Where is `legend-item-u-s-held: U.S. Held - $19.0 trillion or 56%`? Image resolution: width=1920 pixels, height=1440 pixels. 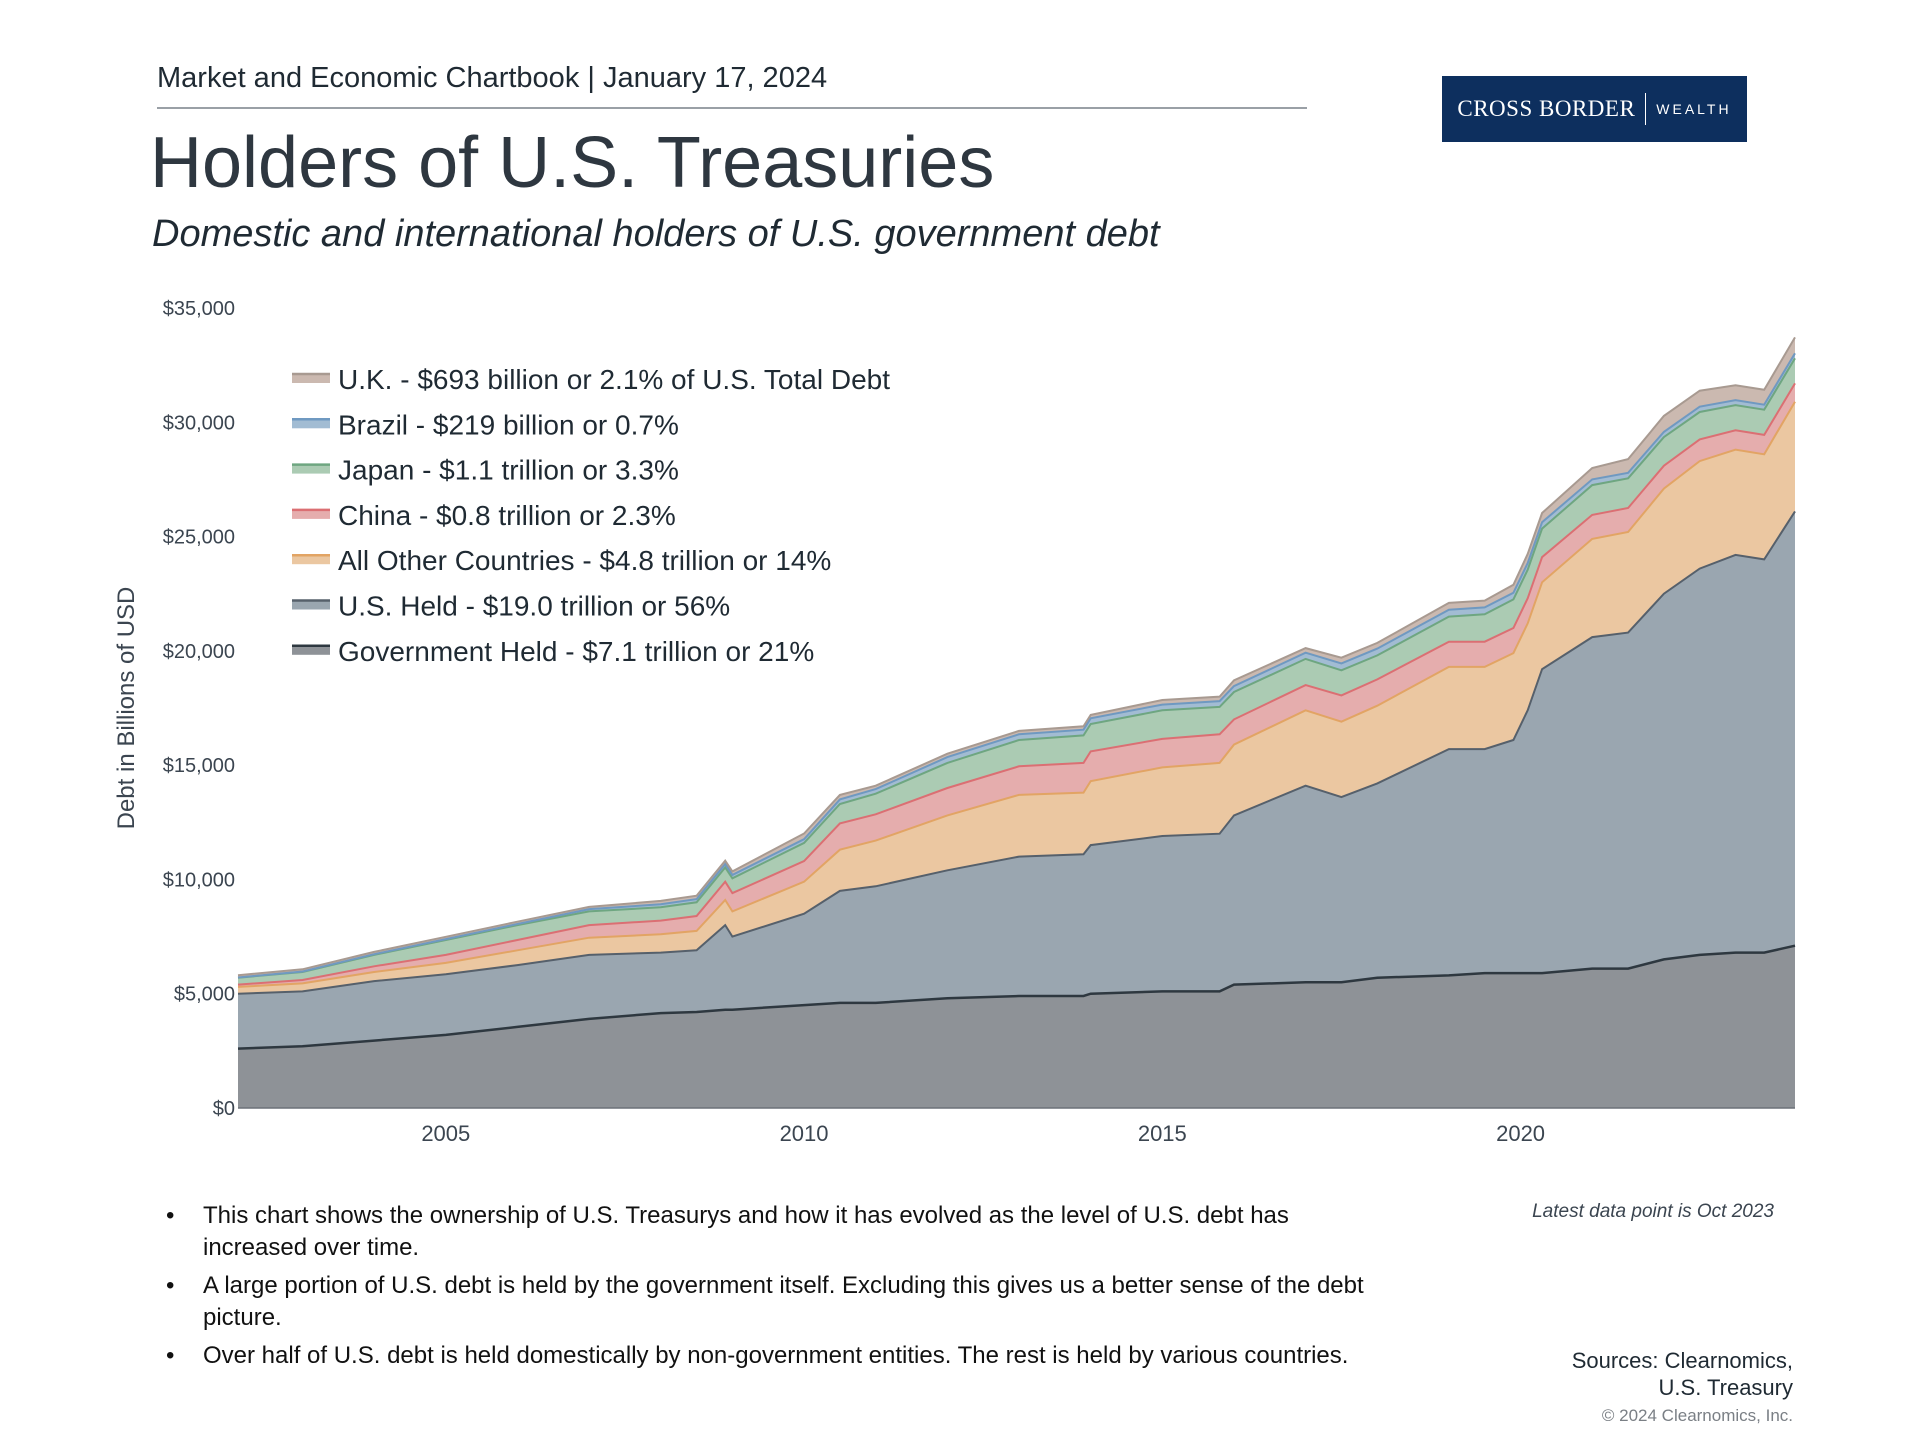
legend-item-u-s-held: U.S. Held - $19.0 trillion or 56% is located at coordinates (511, 606).